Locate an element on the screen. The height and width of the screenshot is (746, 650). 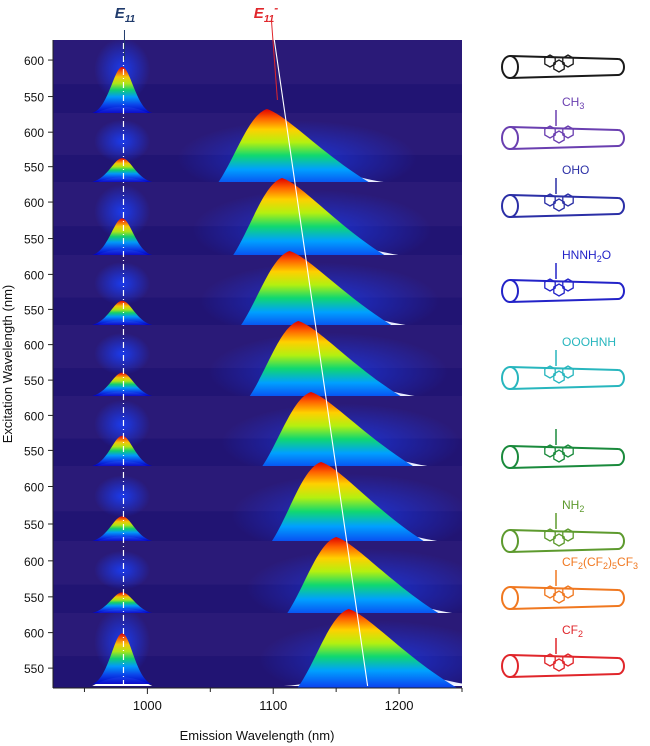
label-fragment: 3 is located at coordinates (635, 566).